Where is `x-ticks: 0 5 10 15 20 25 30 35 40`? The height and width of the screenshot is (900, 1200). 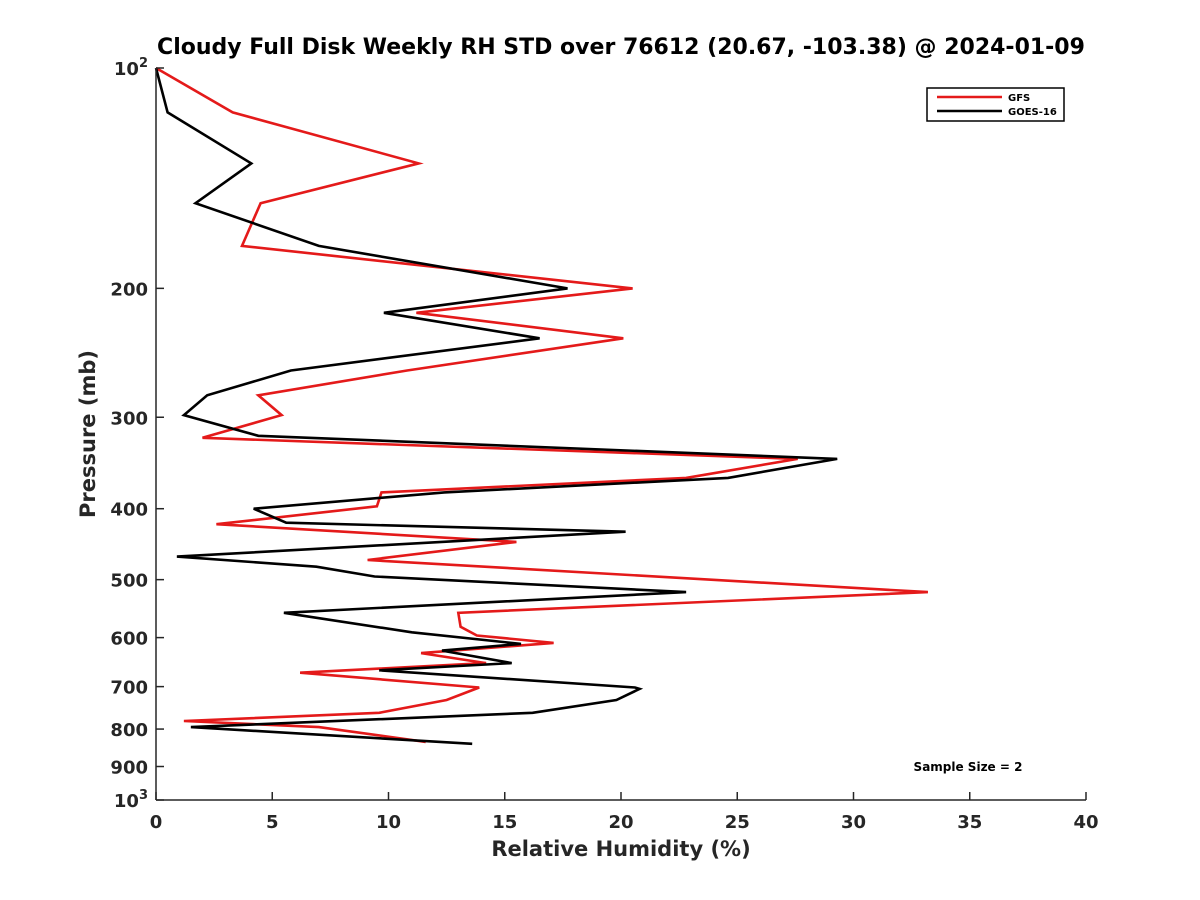
x-ticks: 0 5 10 15 20 25 30 35 40 is located at coordinates (624, 812).